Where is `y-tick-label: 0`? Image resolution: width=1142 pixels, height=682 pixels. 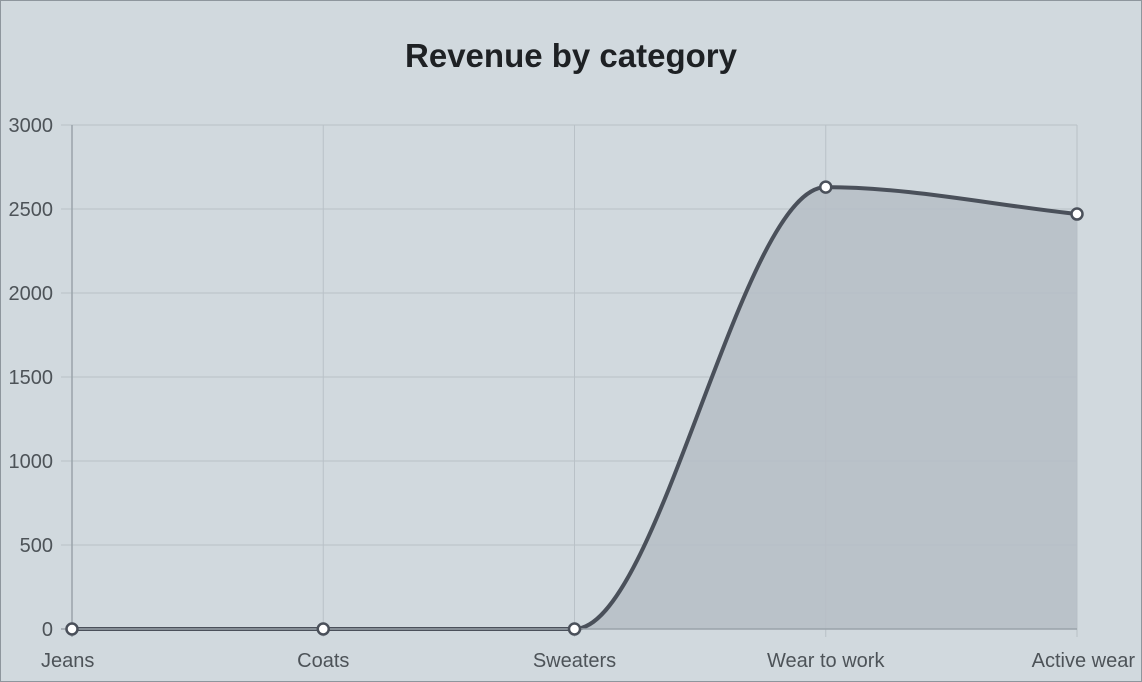
y-tick-label: 0 is located at coordinates (47, 630).